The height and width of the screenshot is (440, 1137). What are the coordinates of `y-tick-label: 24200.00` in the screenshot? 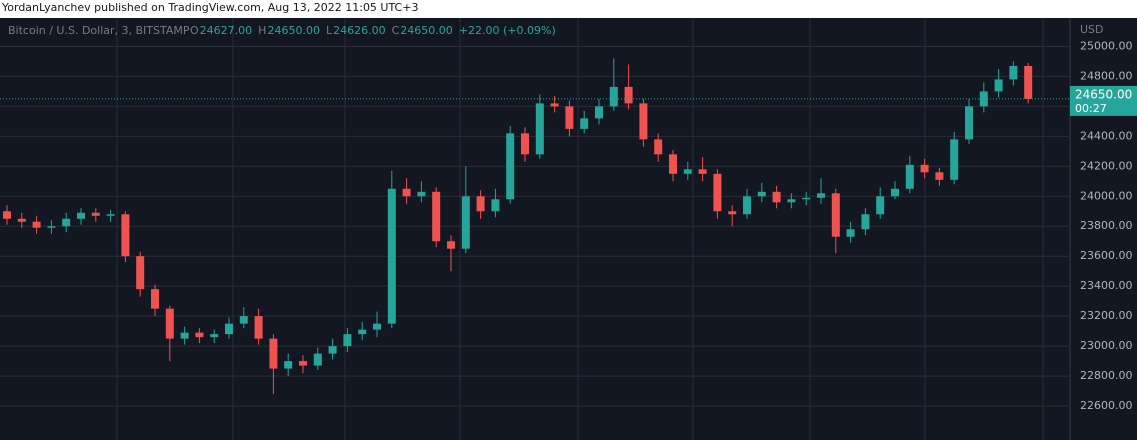 It's located at (1106, 165).